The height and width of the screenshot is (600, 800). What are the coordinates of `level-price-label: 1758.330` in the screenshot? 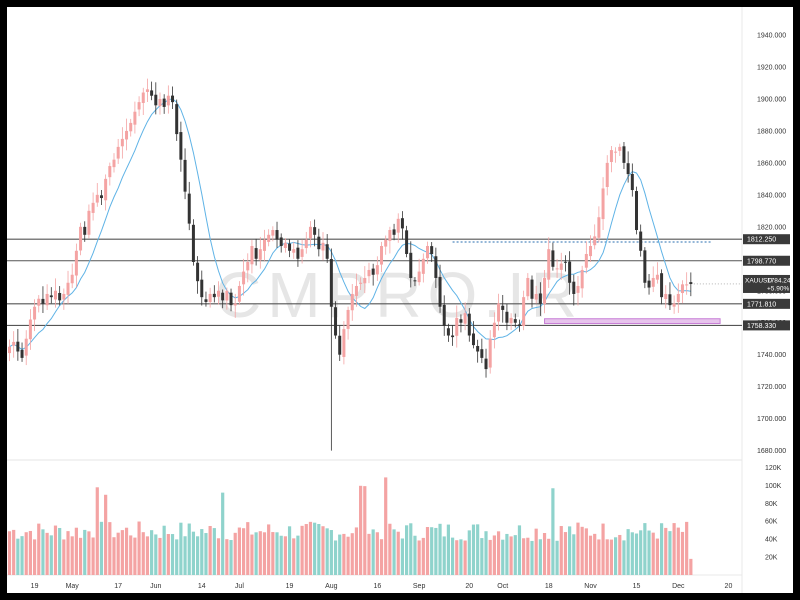 It's located at (761, 326).